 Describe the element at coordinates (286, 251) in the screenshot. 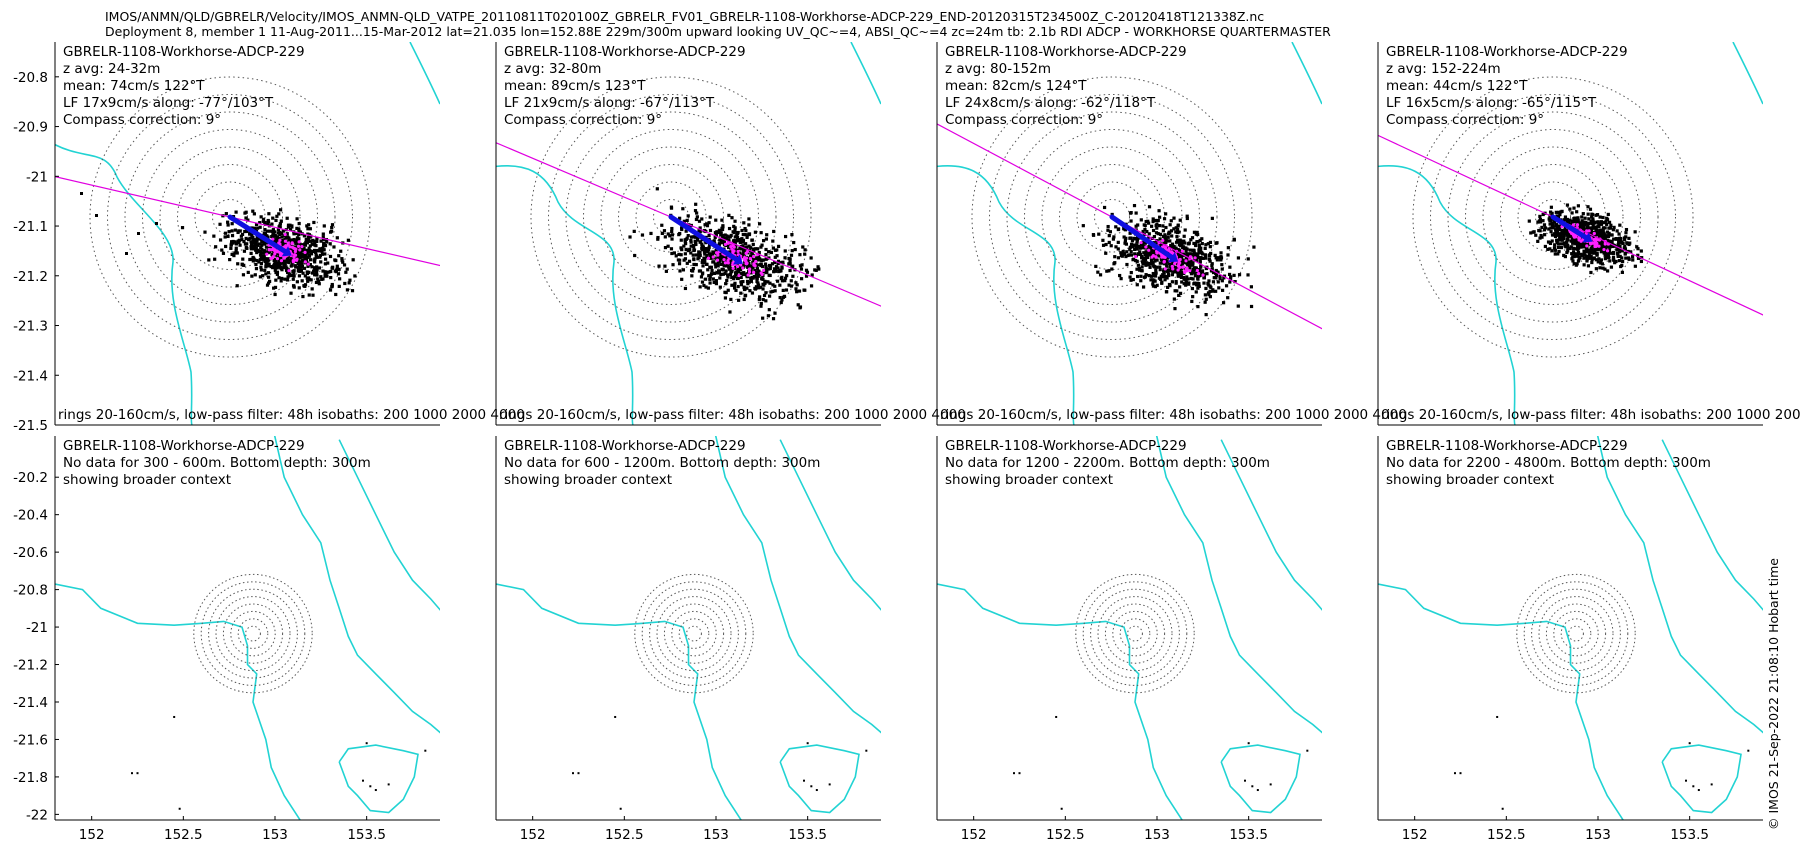

I see `mean-velocity-arrowhead` at that location.